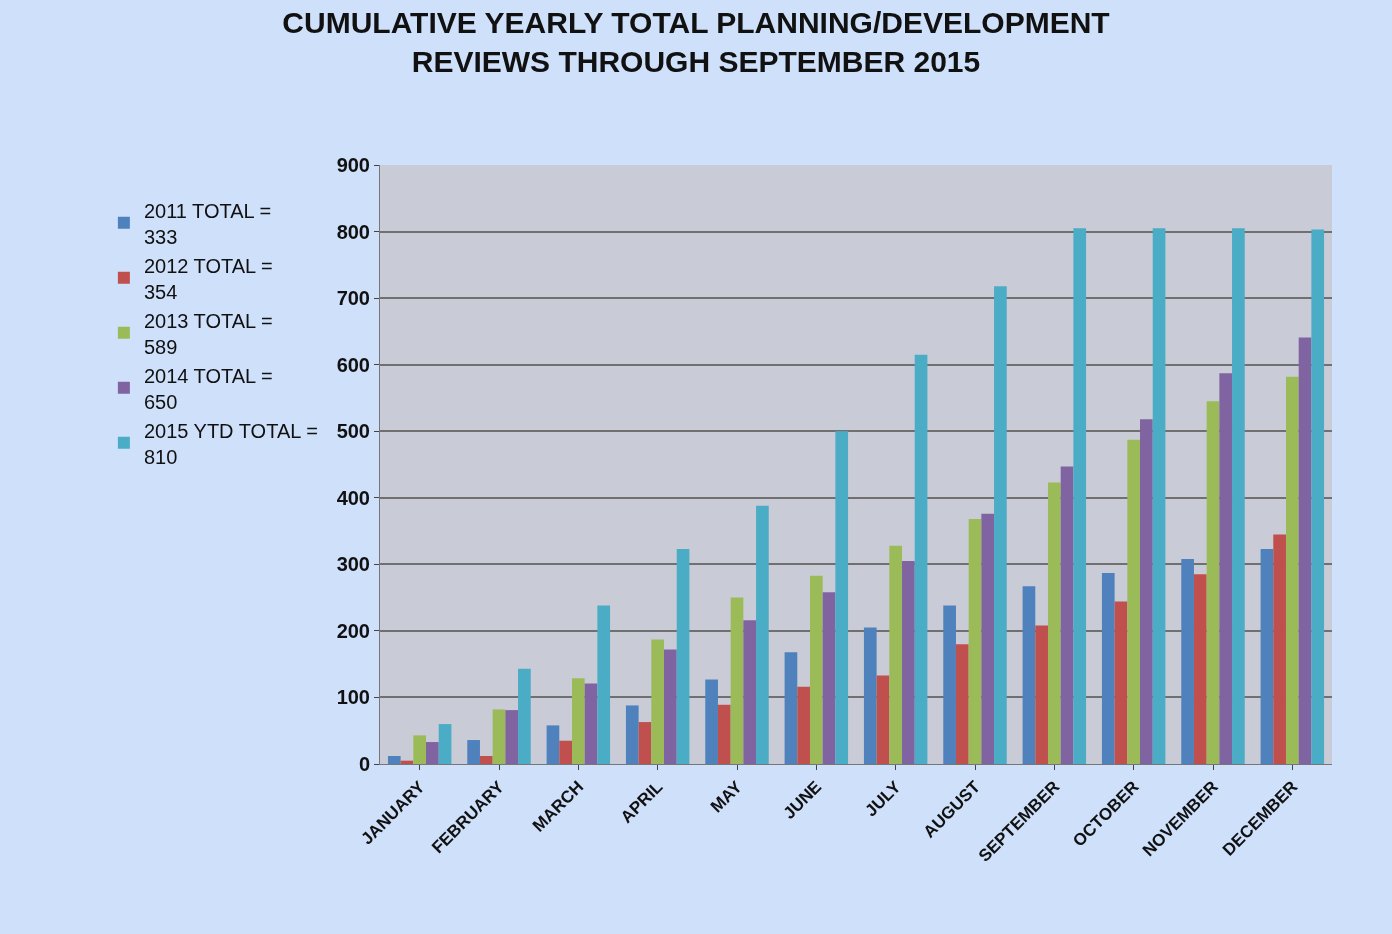 The image size is (1392, 934). Describe the element at coordinates (353, 497) in the screenshot. I see `y-tick-label: 400` at that location.